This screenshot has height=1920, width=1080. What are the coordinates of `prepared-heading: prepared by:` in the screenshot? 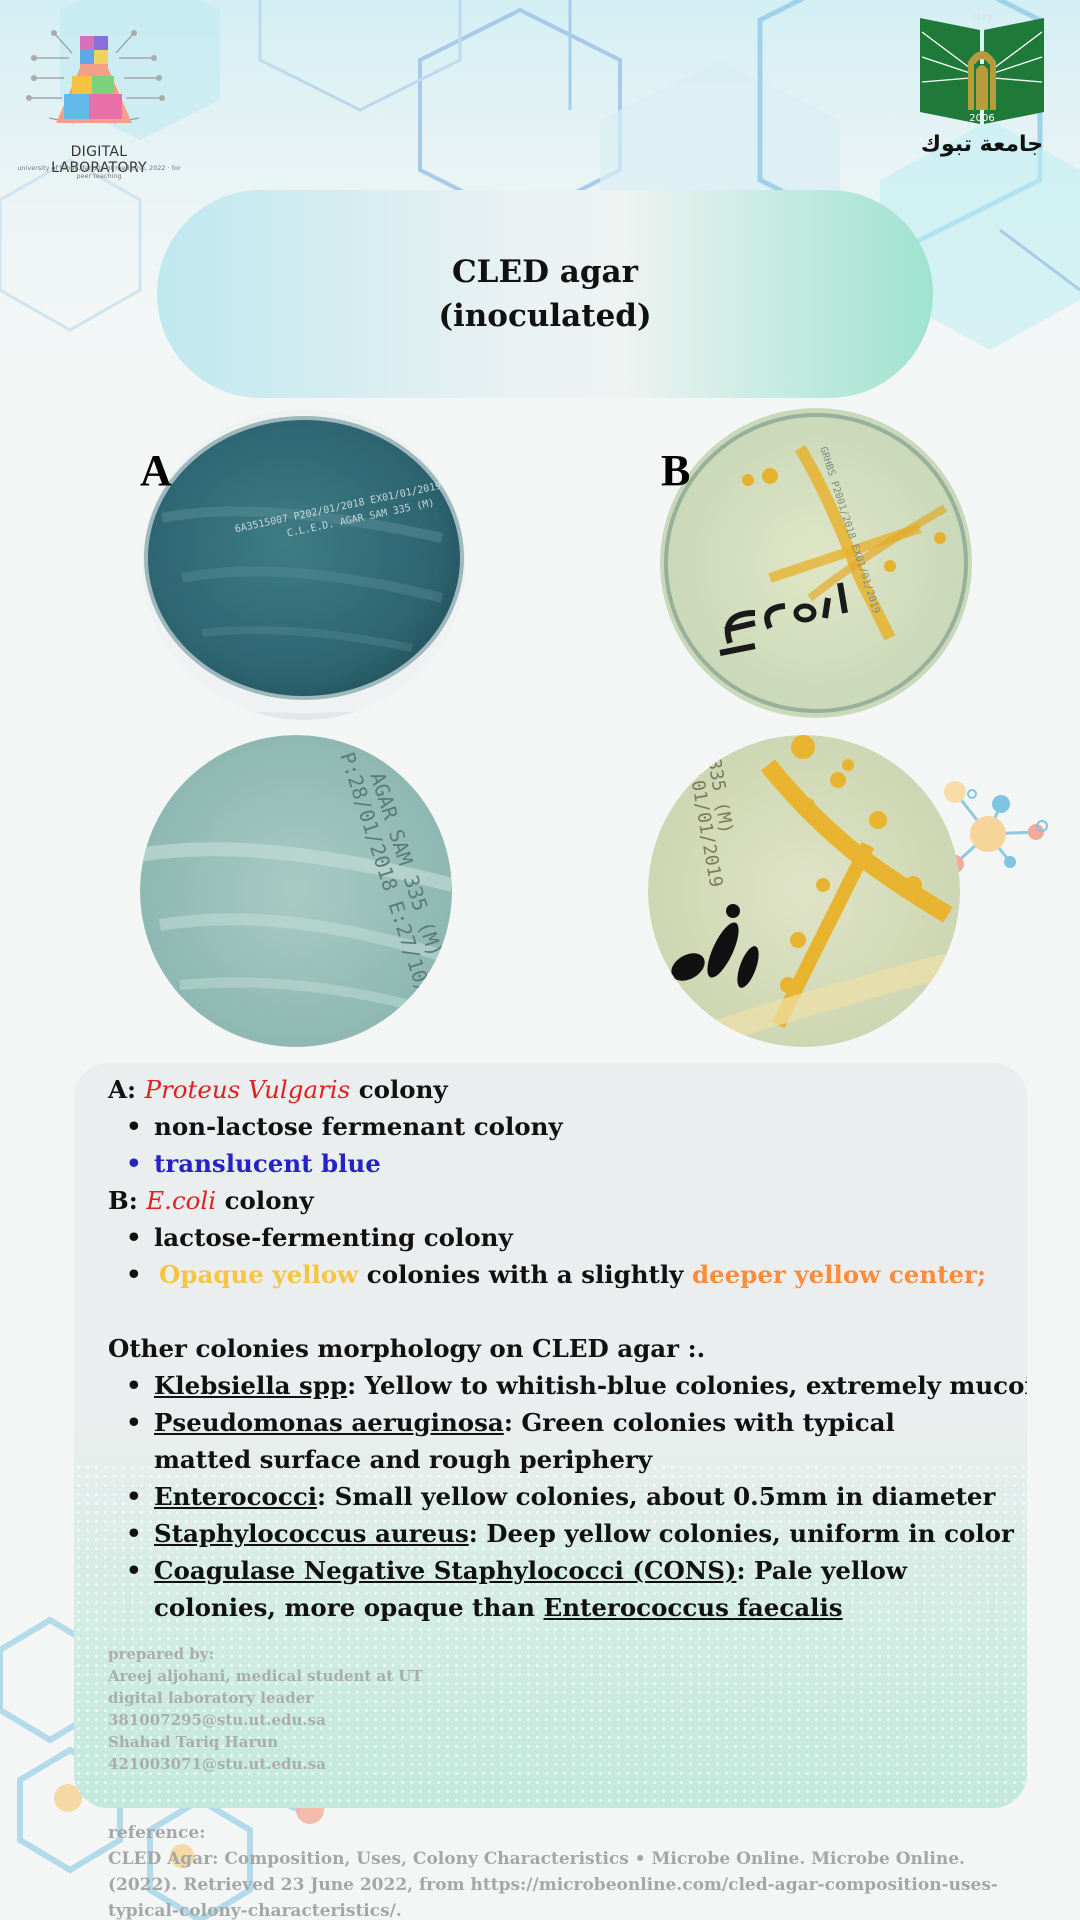 It's located at (161, 1654).